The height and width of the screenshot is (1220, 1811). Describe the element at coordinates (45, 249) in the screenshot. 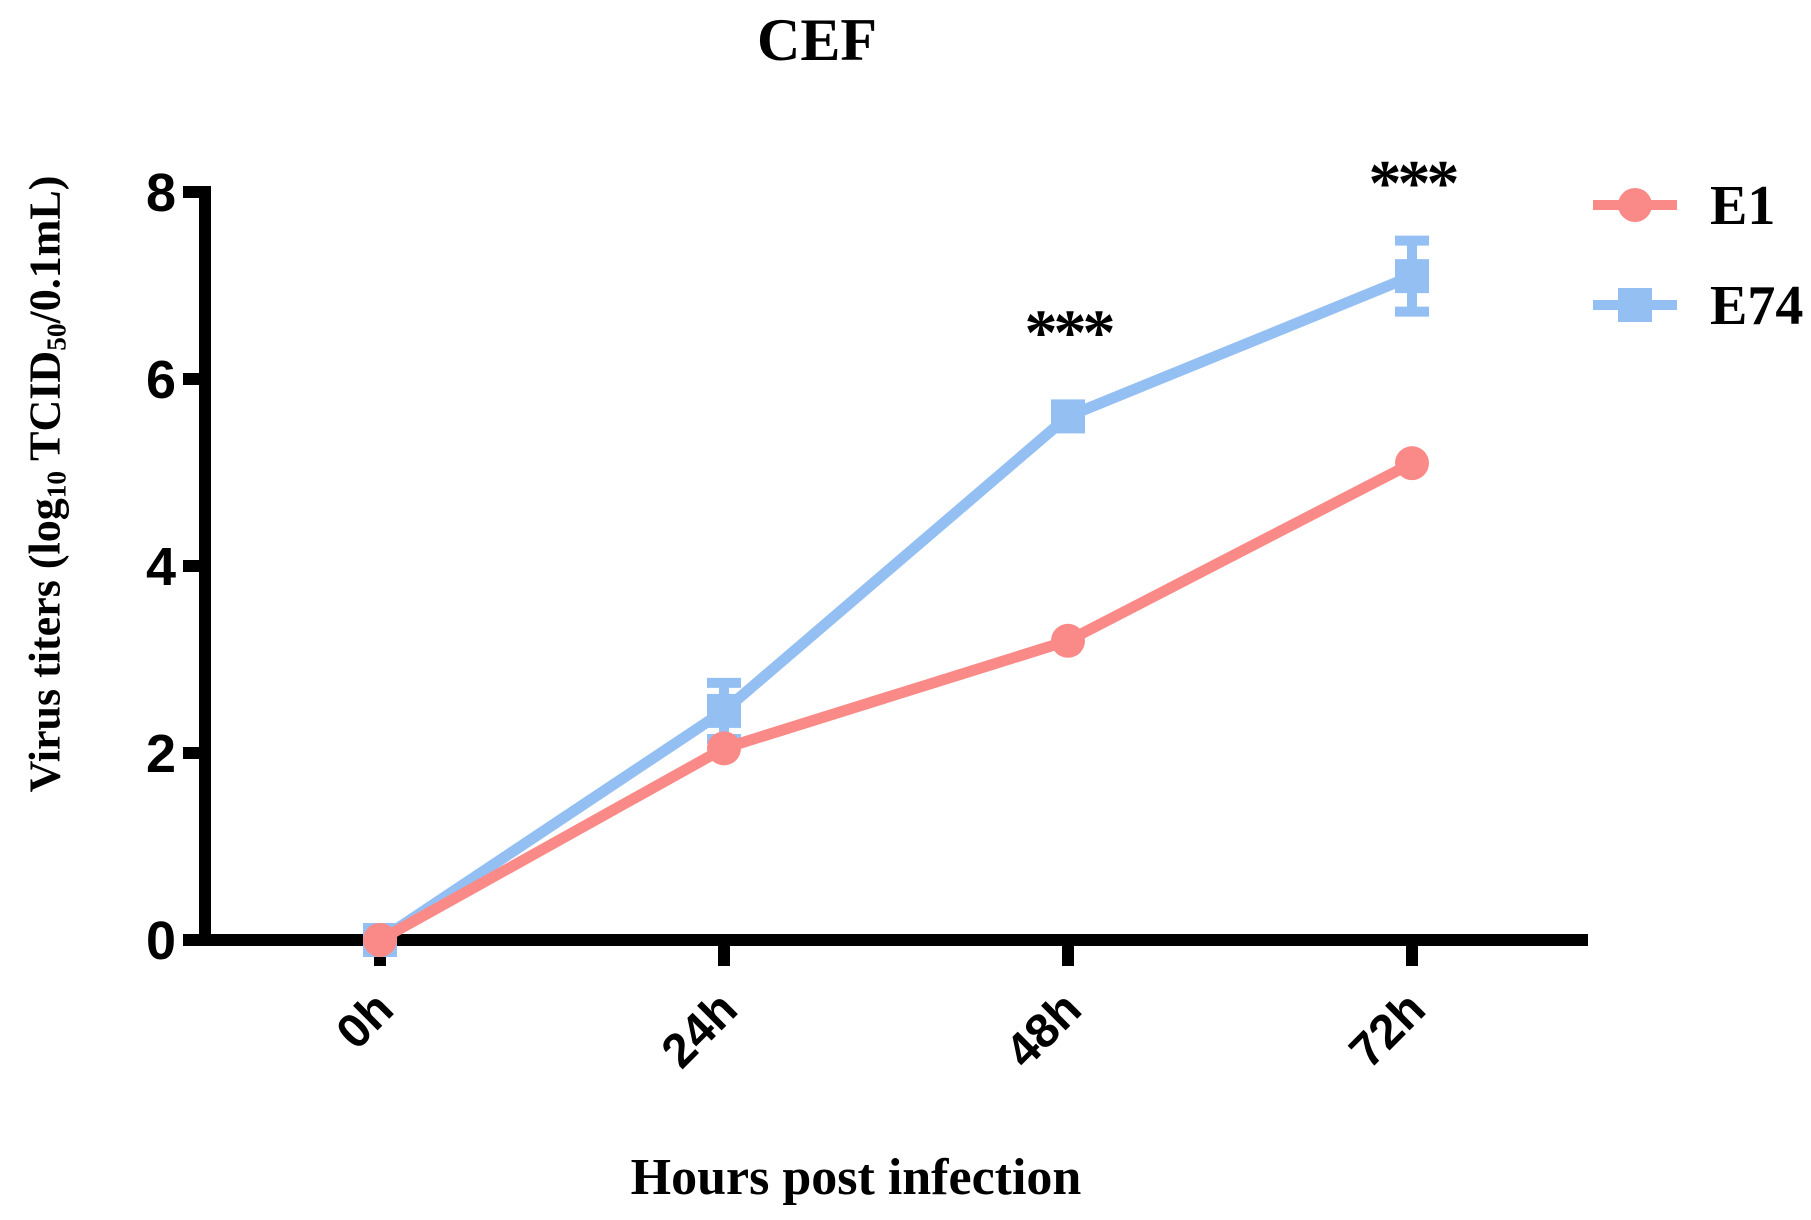

I see `y-axis-title-text: /0.1mL)` at that location.